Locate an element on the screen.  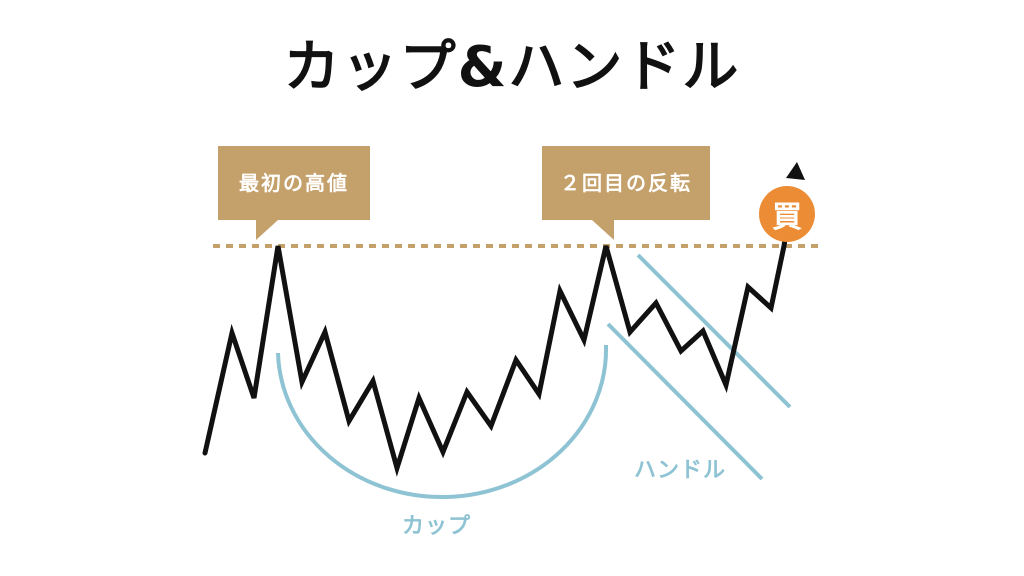
diagram-title: カップ&ハンドル is located at coordinates (512, 67).